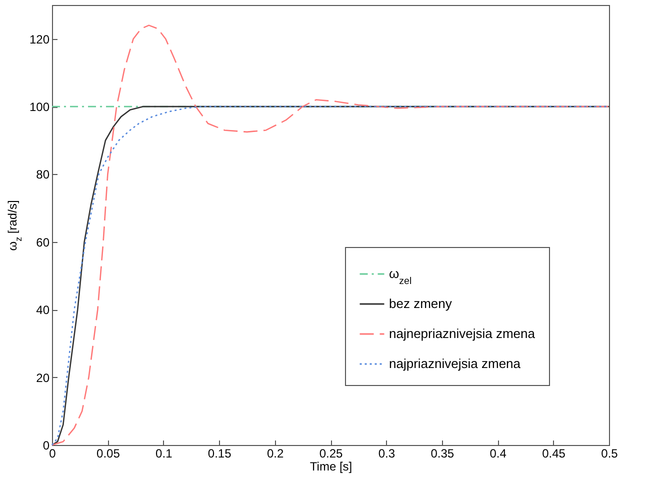  Describe the element at coordinates (400, 276) in the screenshot. I see `legend-label: ω$_{zel}$` at that location.